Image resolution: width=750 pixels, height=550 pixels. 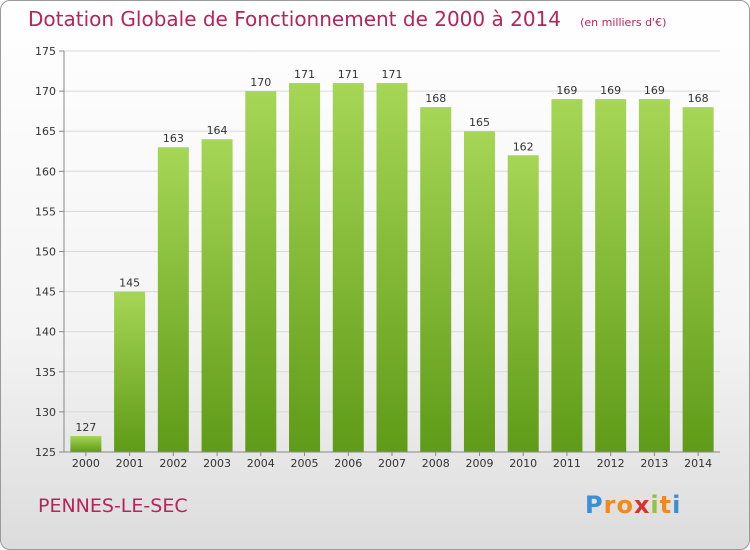 I want to click on y-tick-label: 125, so click(x=45, y=452).